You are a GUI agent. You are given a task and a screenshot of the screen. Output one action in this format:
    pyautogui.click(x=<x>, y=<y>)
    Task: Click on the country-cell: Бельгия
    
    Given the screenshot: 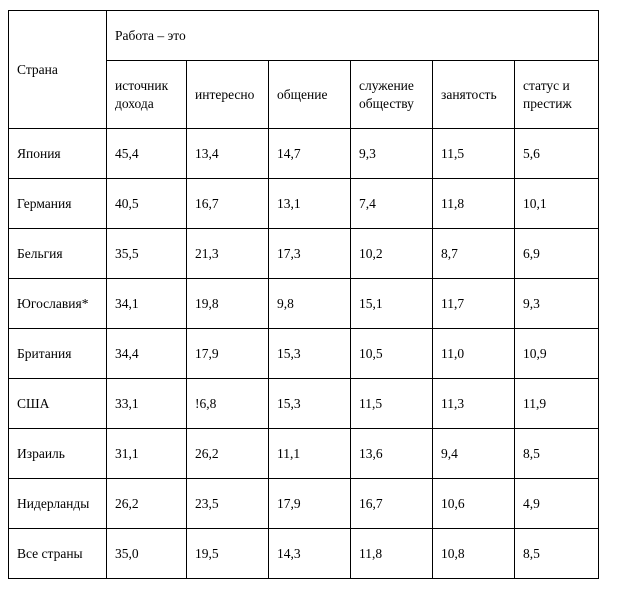 What is the action you would take?
    pyautogui.click(x=57, y=253)
    